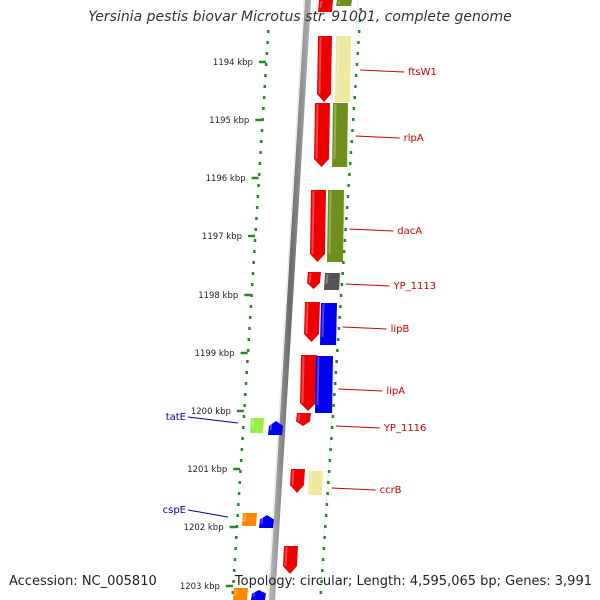 This screenshot has width=600, height=600. What do you see at coordinates (422, 72) in the screenshot?
I see `gene-label: ftsW1` at bounding box center [422, 72].